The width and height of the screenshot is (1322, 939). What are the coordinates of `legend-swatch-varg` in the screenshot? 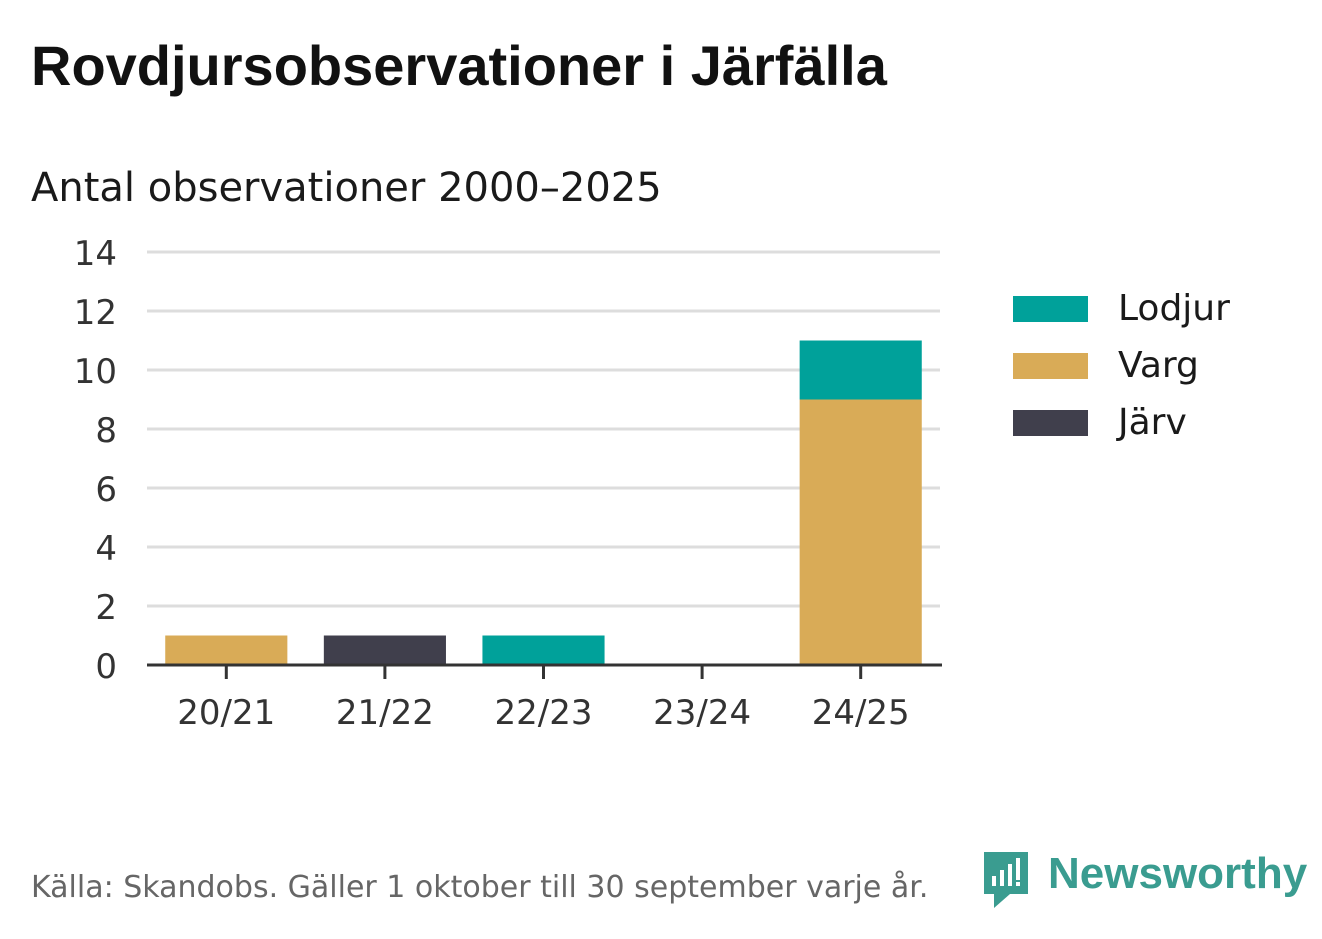 It's located at (1050, 366).